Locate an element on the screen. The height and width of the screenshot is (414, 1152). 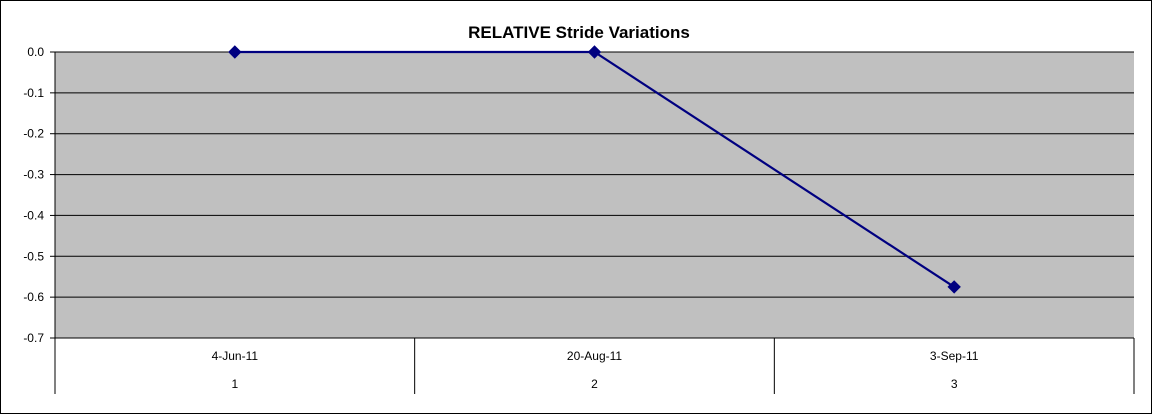
x-tick-label: 3-Sep-11 is located at coordinates (954, 356).